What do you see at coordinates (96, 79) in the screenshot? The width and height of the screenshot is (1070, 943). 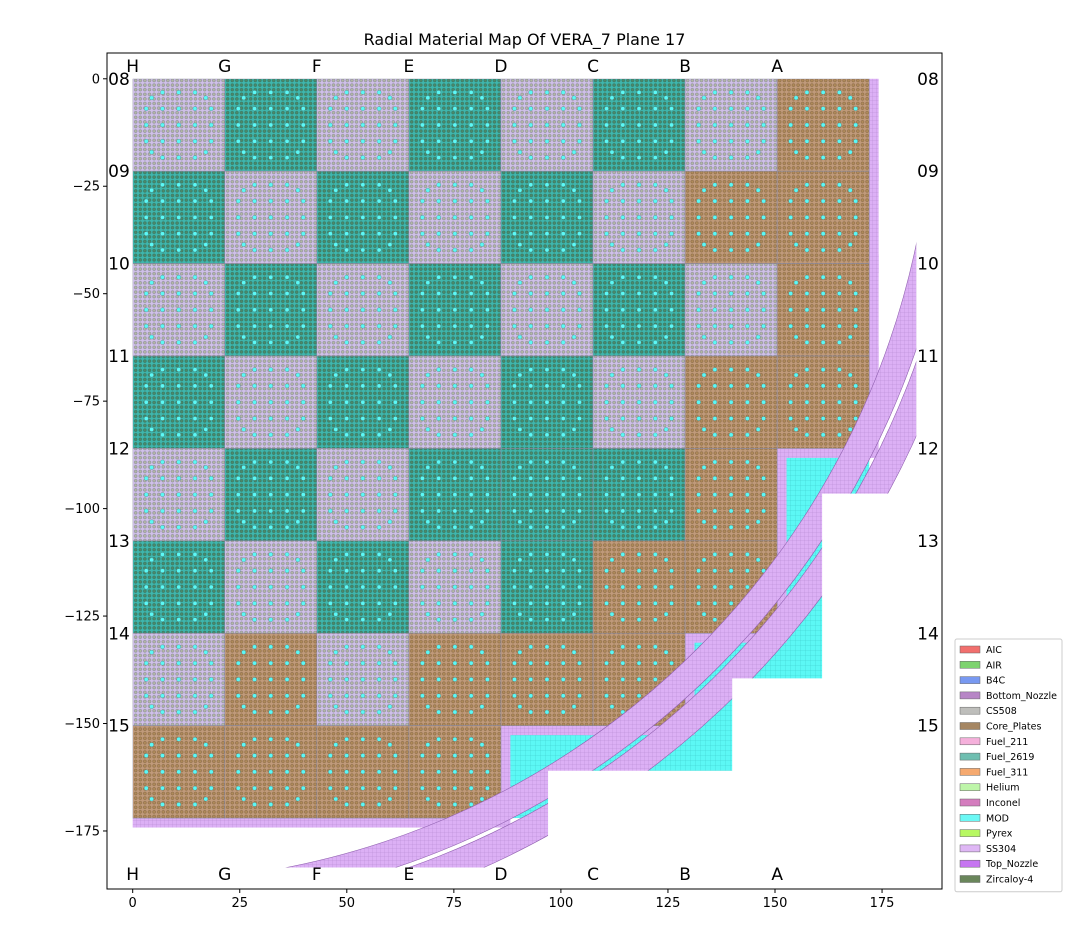 I see `y-tick-label: 0` at bounding box center [96, 79].